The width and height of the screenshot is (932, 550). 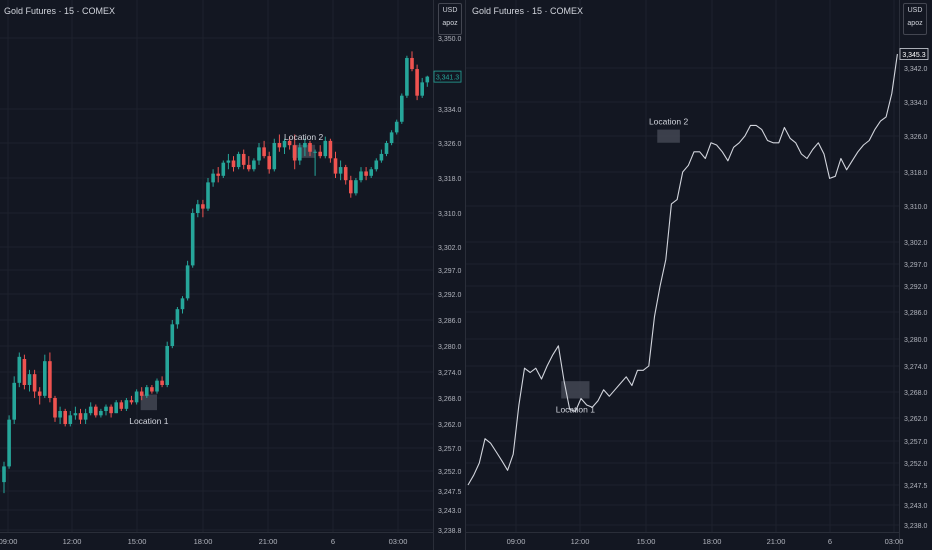 I want to click on y-tick-label: 3,243.0, so click(x=915, y=506).